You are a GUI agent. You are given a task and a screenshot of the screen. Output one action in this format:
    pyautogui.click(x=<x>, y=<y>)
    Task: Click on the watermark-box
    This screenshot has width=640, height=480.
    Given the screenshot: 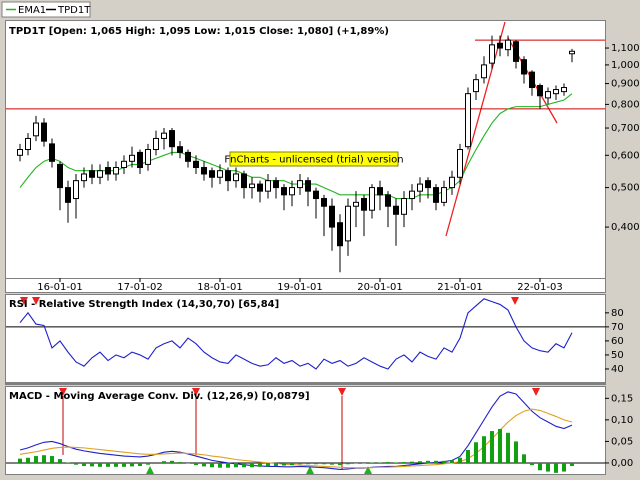 What is the action you would take?
    pyautogui.click(x=314, y=159)
    